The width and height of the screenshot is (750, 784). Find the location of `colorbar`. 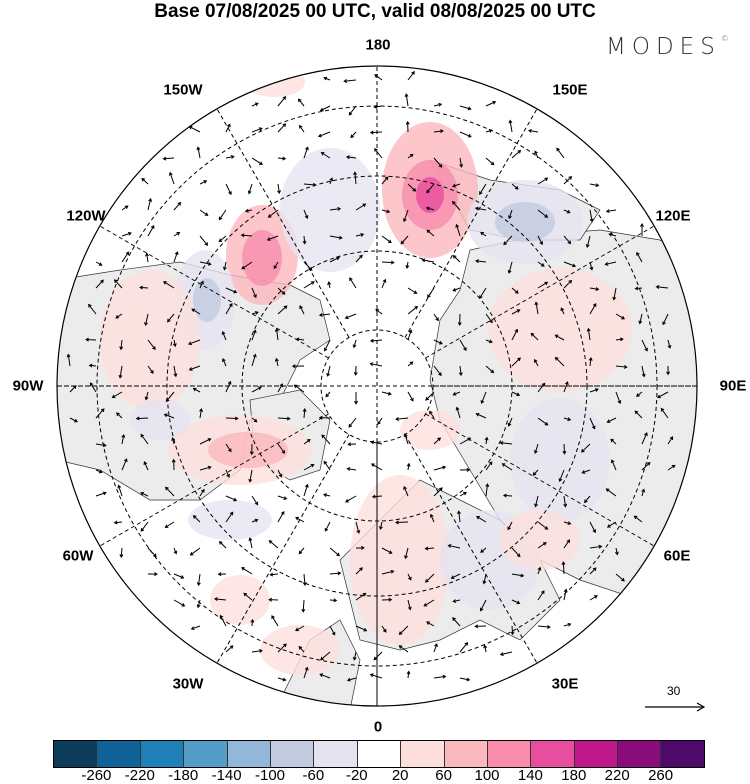

colorbar is located at coordinates (379, 754).